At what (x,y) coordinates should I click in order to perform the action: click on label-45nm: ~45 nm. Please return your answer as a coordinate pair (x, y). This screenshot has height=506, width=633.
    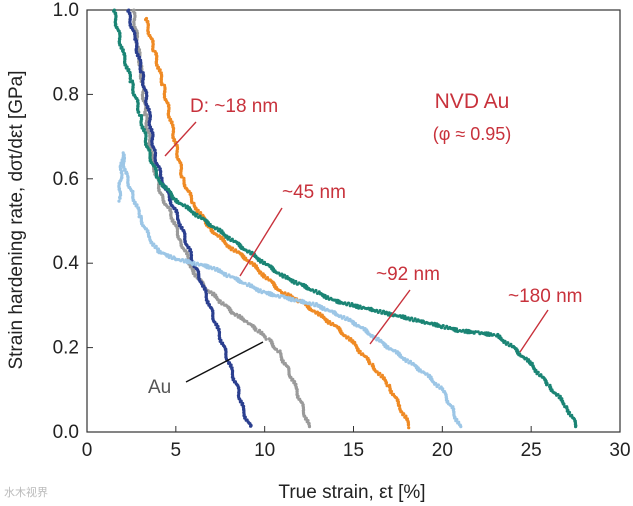
    Looking at the image, I should click on (314, 192).